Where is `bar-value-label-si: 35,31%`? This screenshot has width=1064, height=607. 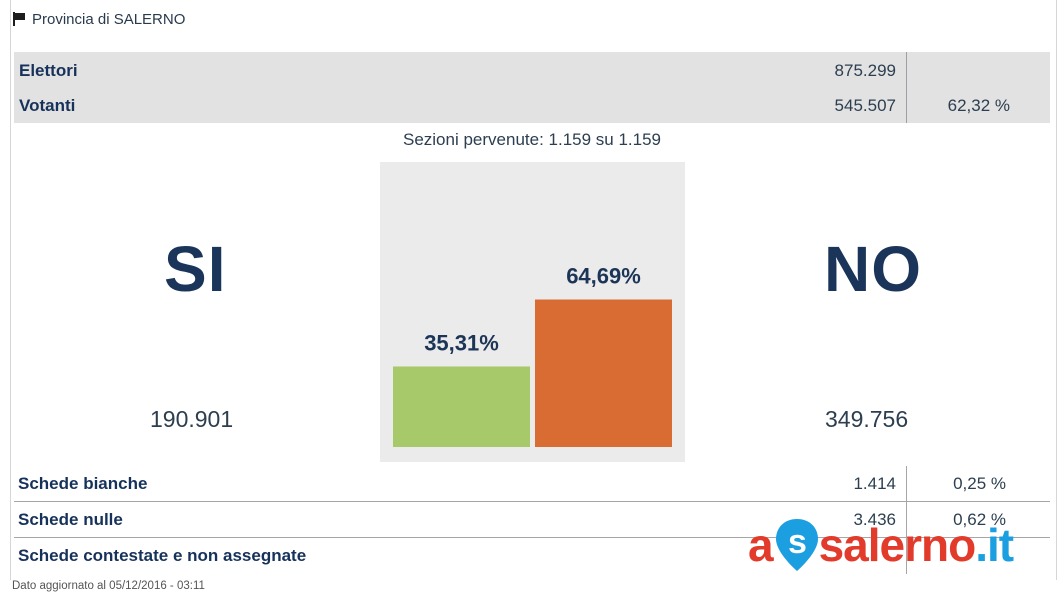 bar-value-label-si: 35,31% is located at coordinates (461, 342).